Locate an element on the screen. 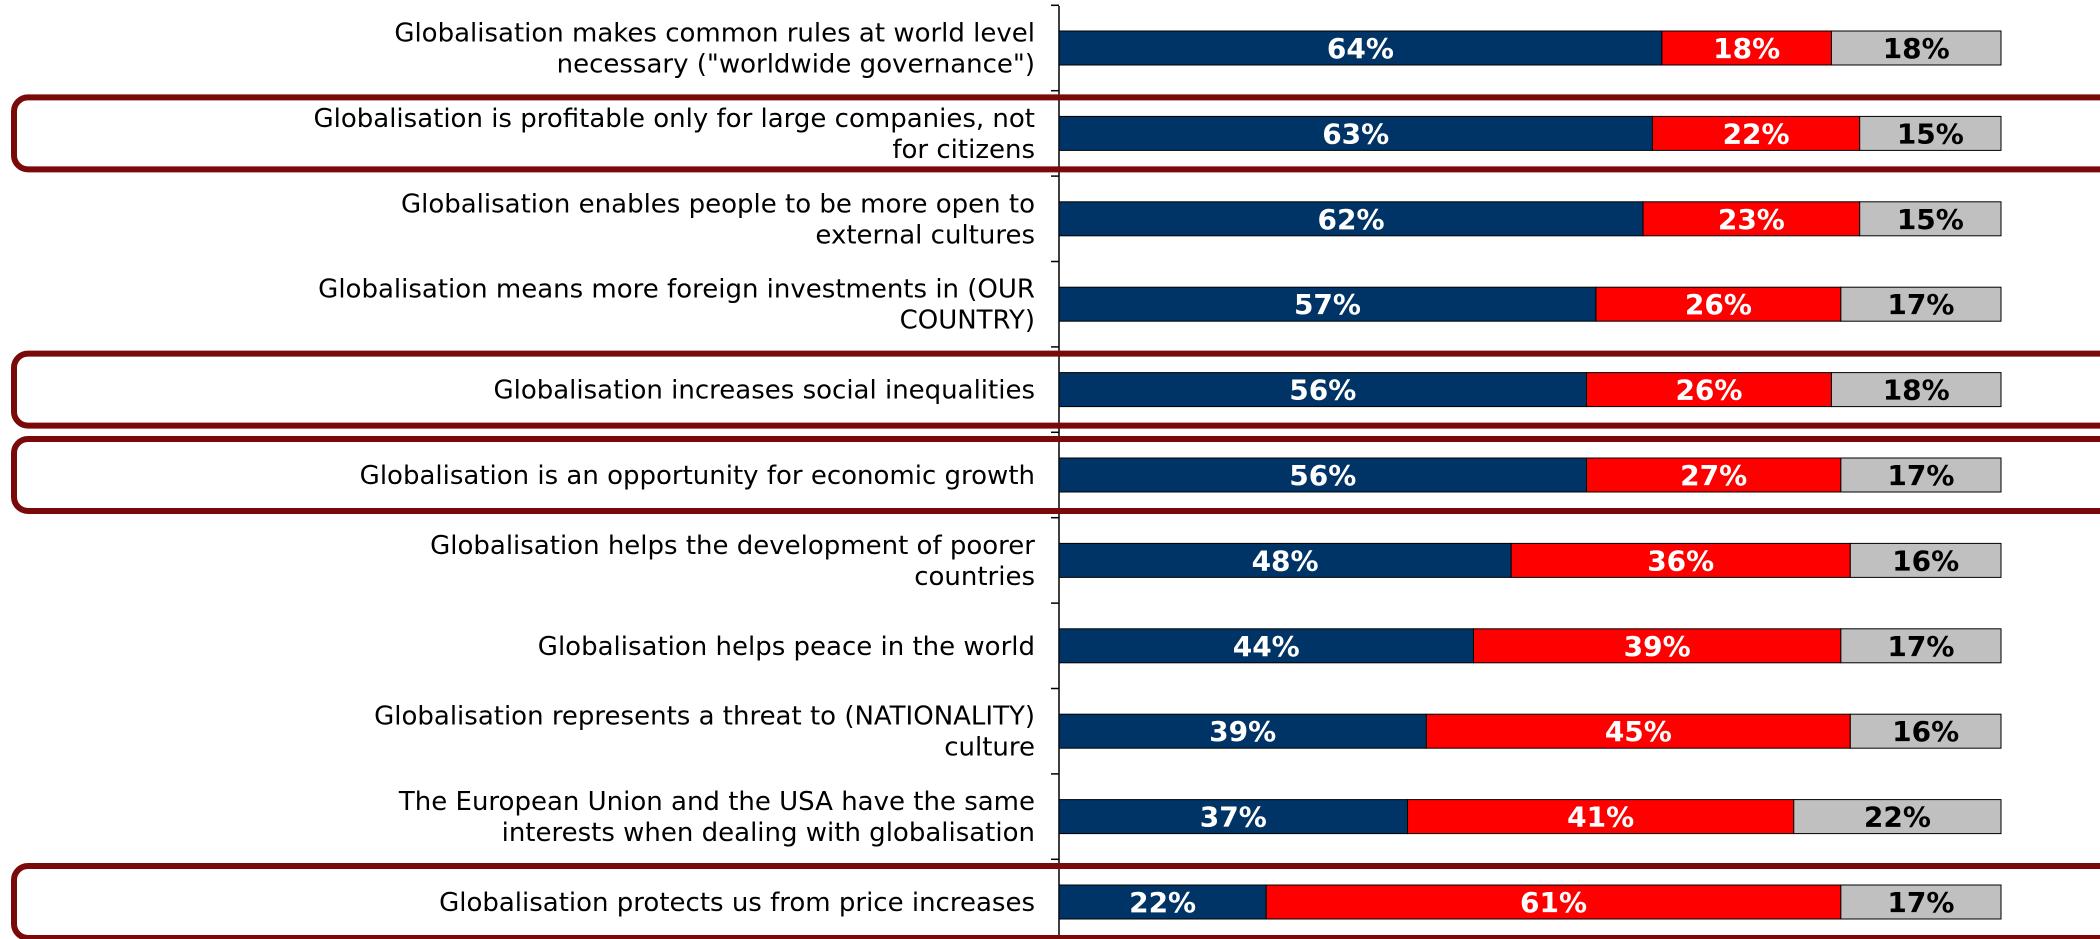 The height and width of the screenshot is (939, 2100). data-label: 36% is located at coordinates (1680, 560).